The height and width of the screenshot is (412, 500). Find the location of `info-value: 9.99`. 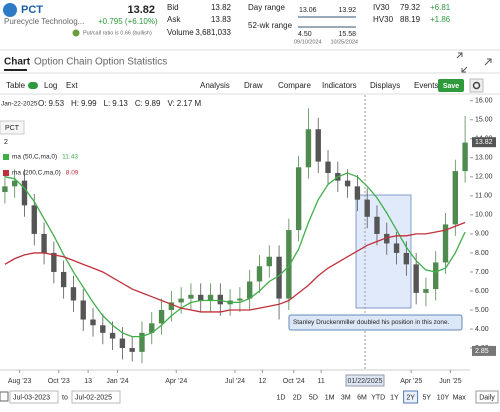

info-value: 9.99 is located at coordinates (89, 103).